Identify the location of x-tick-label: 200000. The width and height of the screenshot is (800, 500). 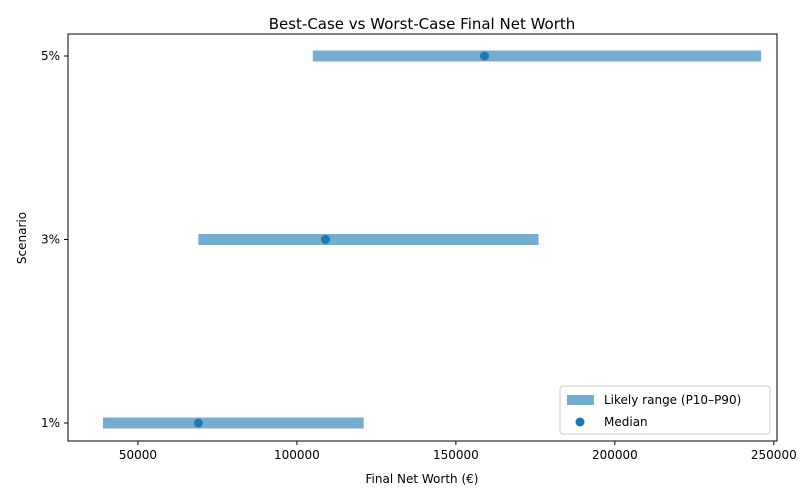
(615, 455).